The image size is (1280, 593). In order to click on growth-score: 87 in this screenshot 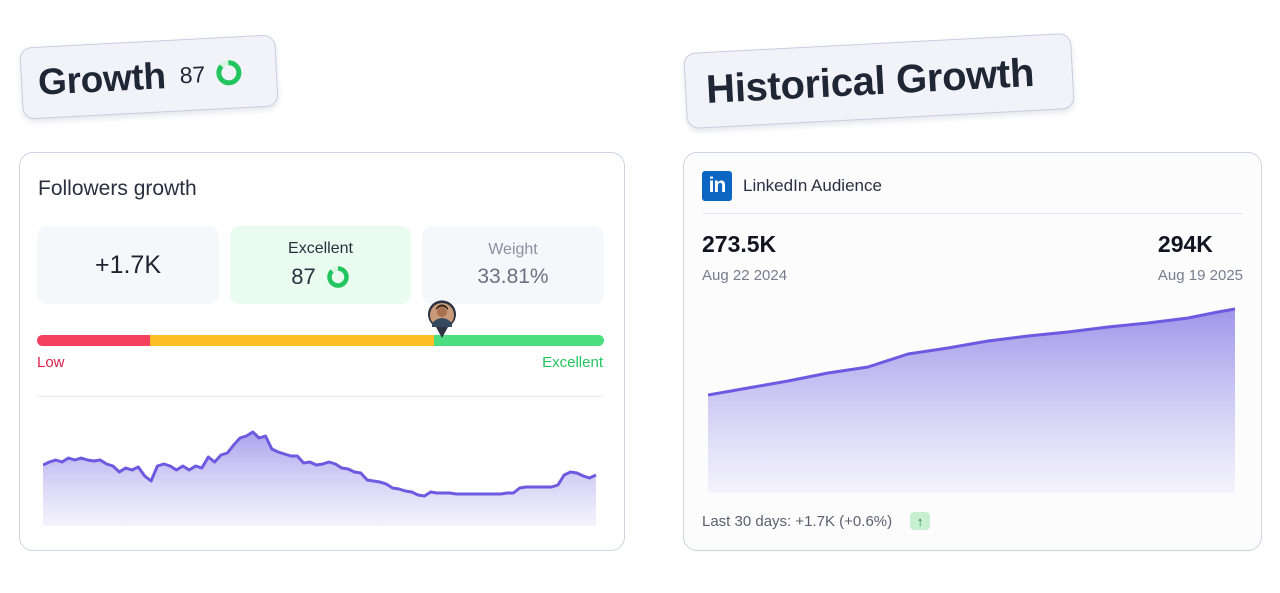, I will do `click(192, 74)`.